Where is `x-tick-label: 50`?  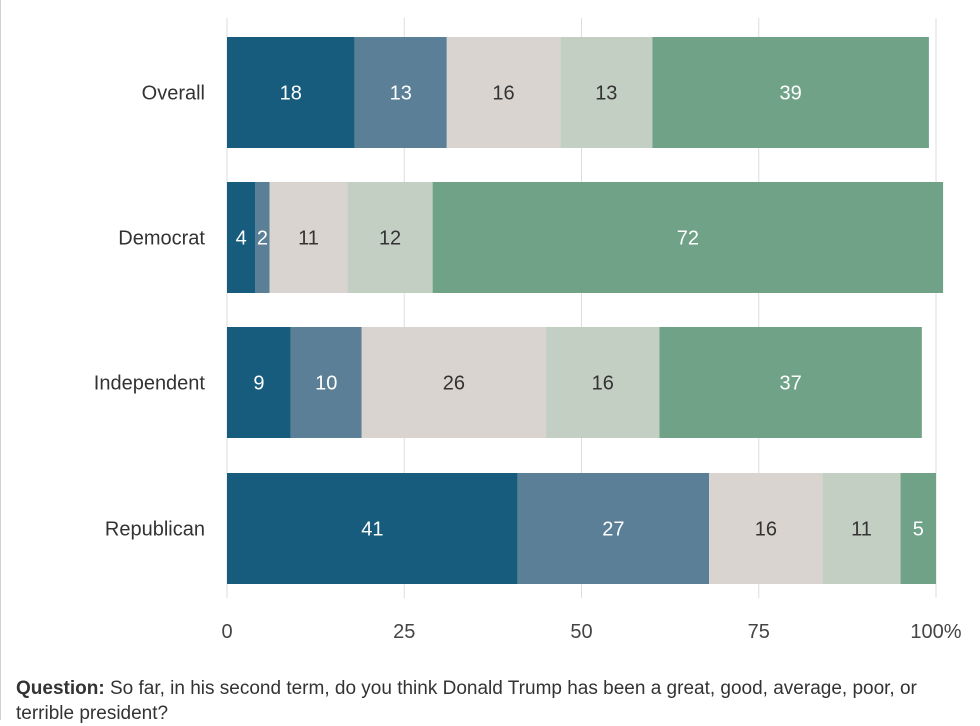 x-tick-label: 50 is located at coordinates (581, 632).